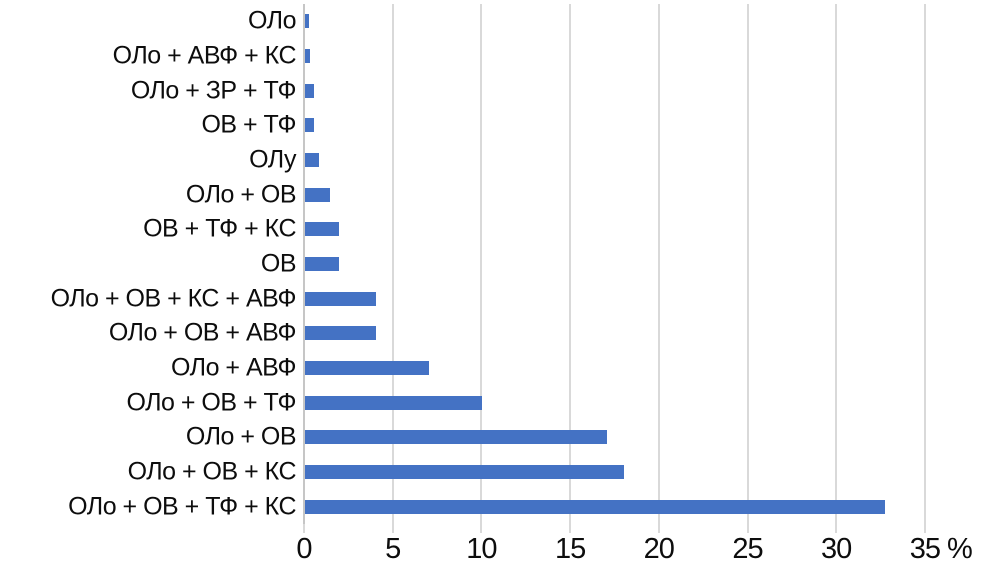 This screenshot has height=579, width=984. What do you see at coordinates (272, 159) in the screenshot?
I see `category-label: ОЛу` at bounding box center [272, 159].